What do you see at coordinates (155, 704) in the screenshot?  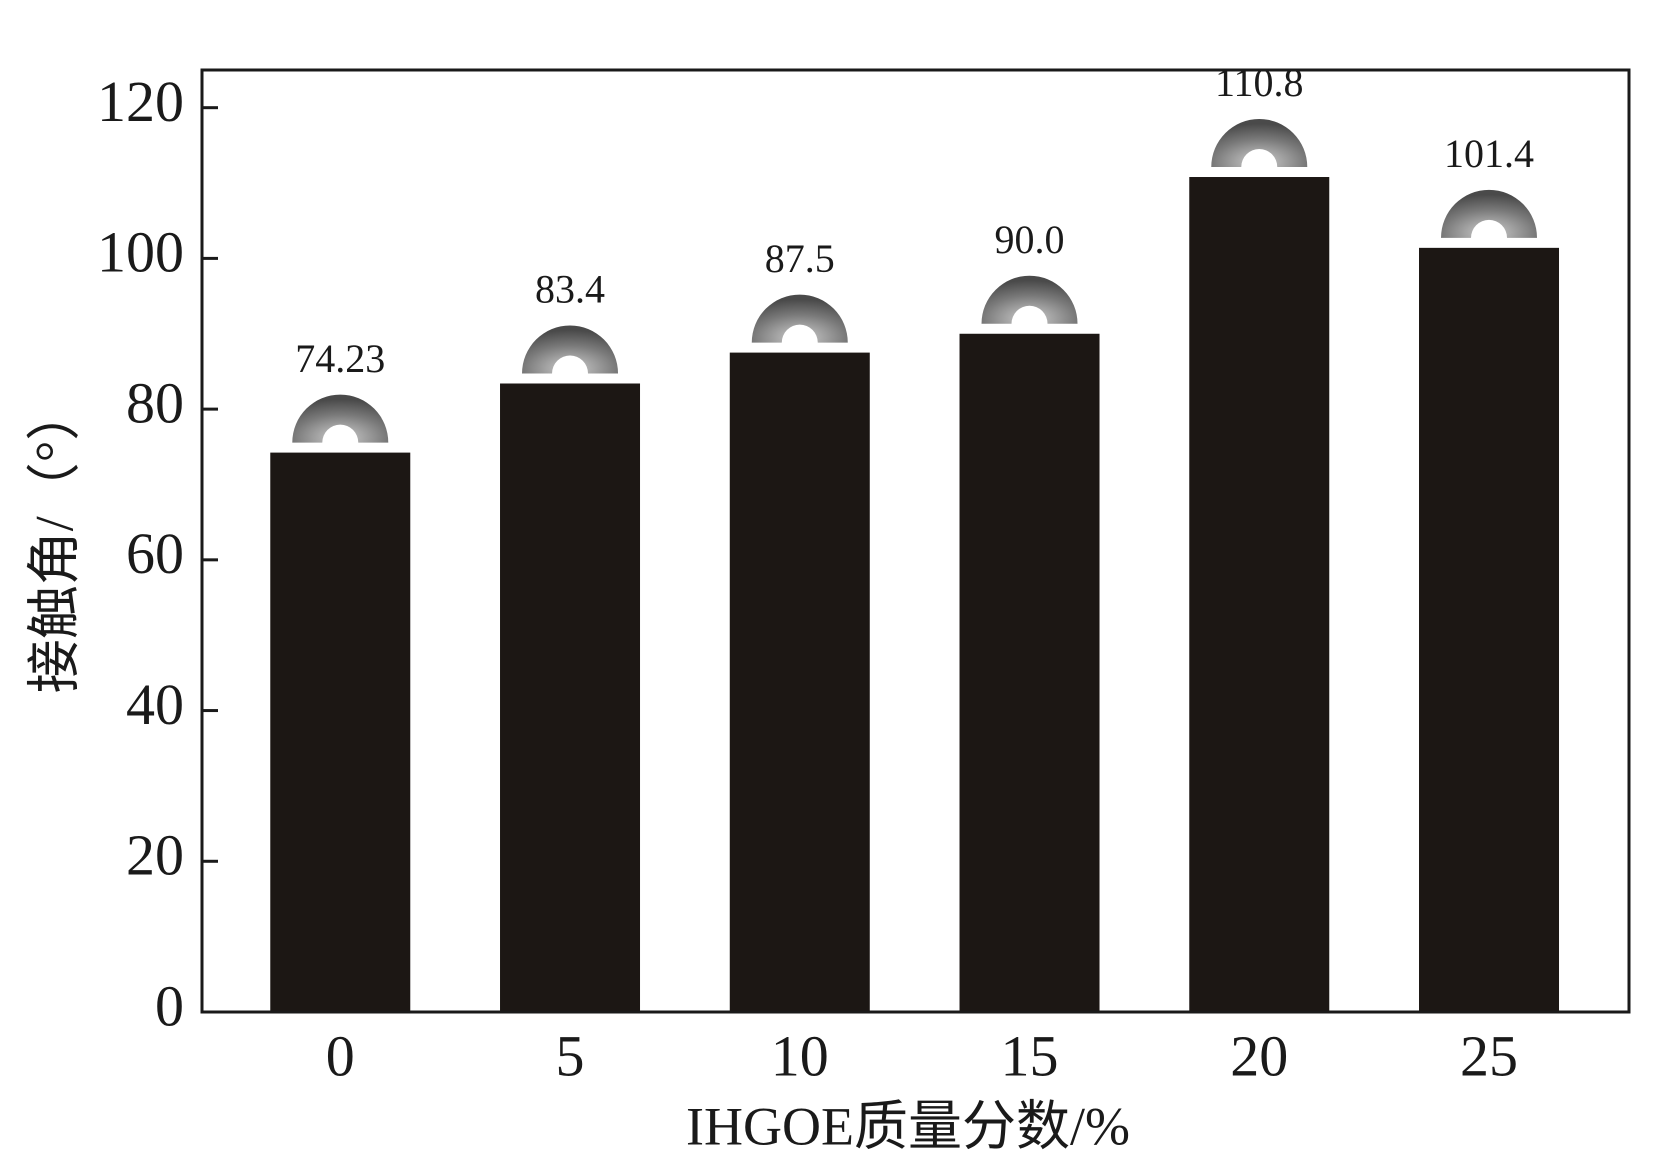 I see `y-tick-label: 40` at bounding box center [155, 704].